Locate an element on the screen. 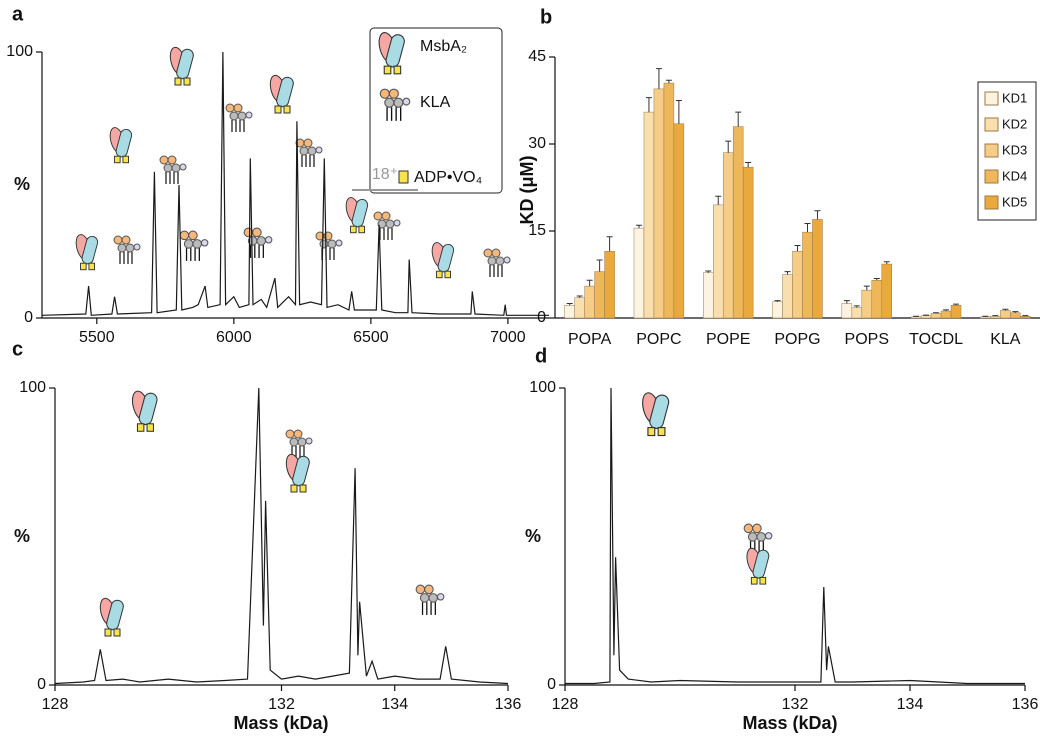 The height and width of the screenshot is (736, 1050). x-tick-label: TOCDL is located at coordinates (936, 339).